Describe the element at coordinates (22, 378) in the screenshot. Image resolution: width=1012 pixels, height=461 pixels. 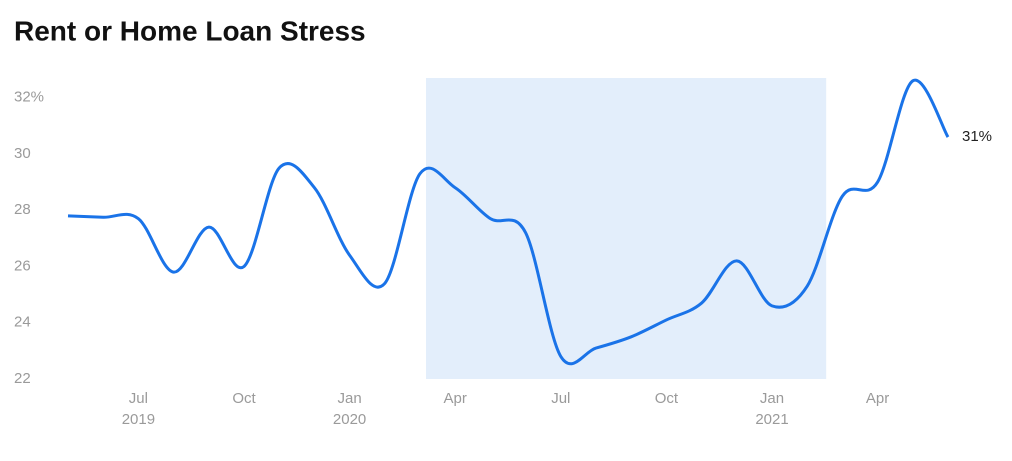
I see `y-tick-label: 22` at that location.